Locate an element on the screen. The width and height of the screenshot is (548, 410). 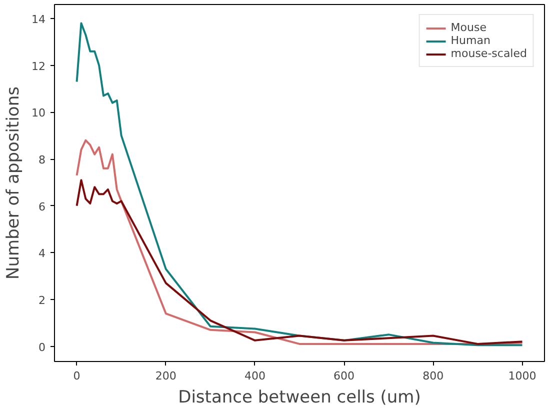
x-tick-label: 1000 is located at coordinates (522, 376).